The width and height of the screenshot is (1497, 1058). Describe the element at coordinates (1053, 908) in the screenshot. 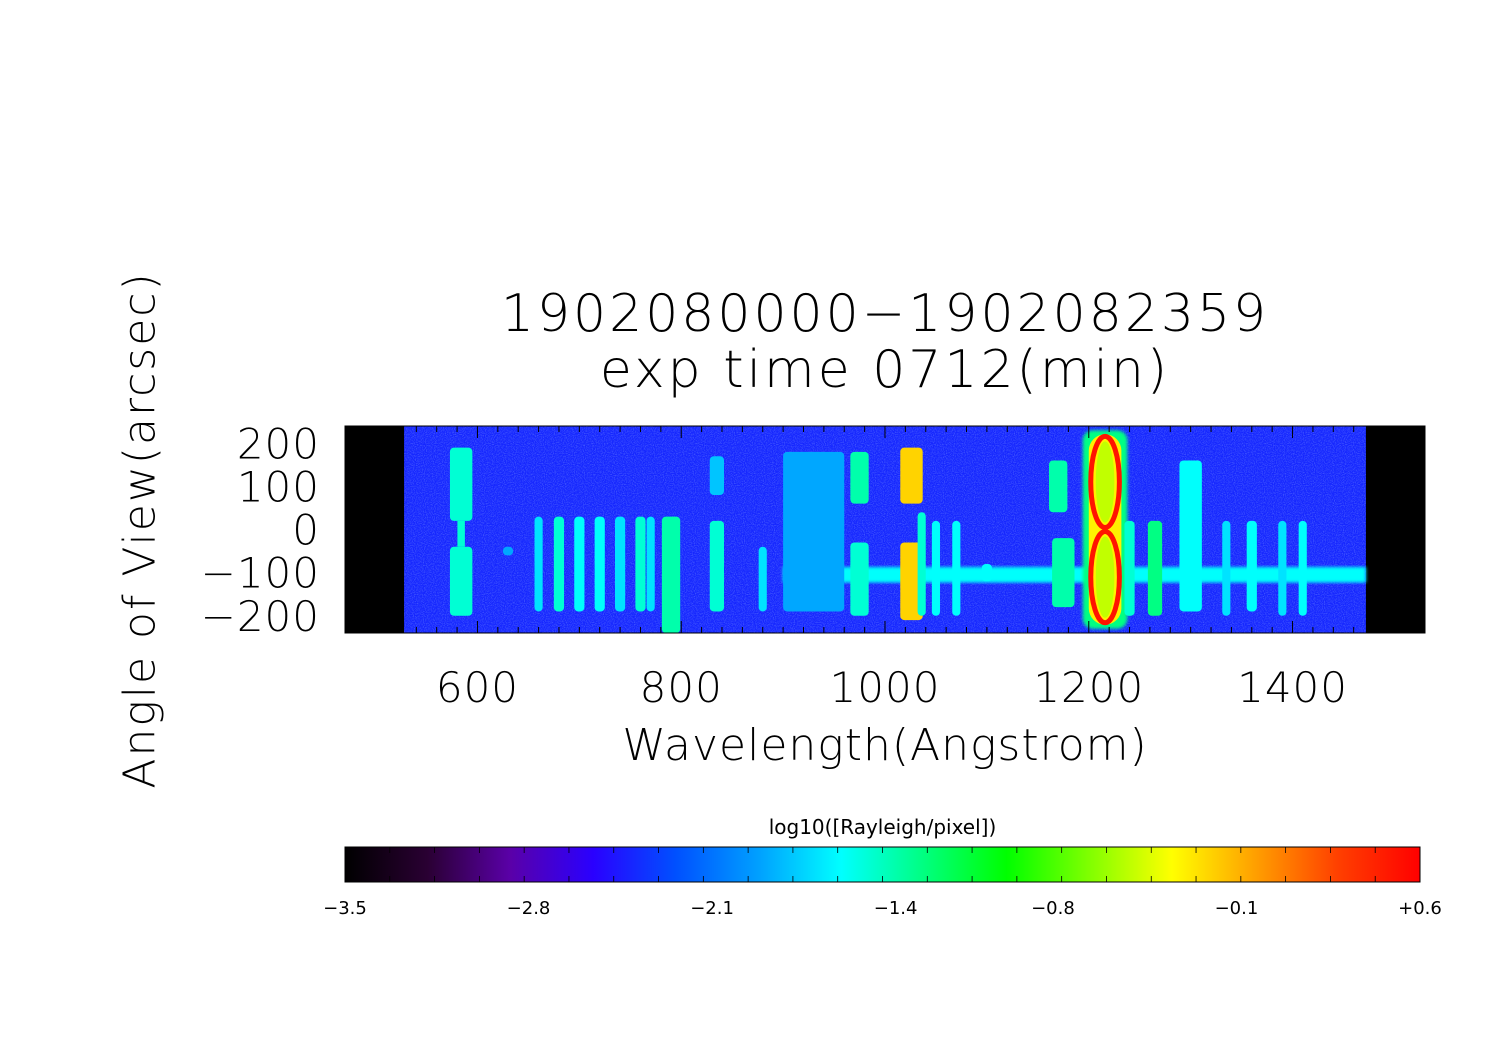

I see `colorbar-tick-label: −0.8` at that location.